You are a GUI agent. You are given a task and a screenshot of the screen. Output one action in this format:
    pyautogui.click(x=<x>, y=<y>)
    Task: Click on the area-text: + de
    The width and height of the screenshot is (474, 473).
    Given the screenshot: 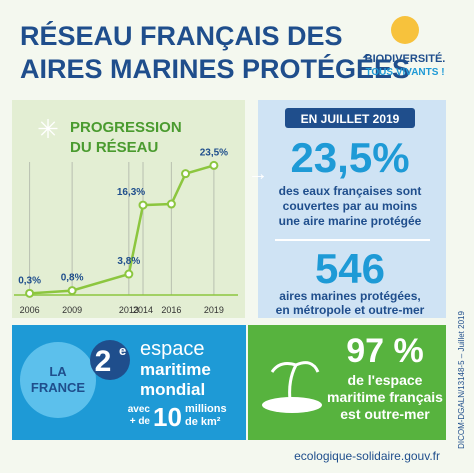 What is the action you would take?
    pyautogui.click(x=140, y=421)
    